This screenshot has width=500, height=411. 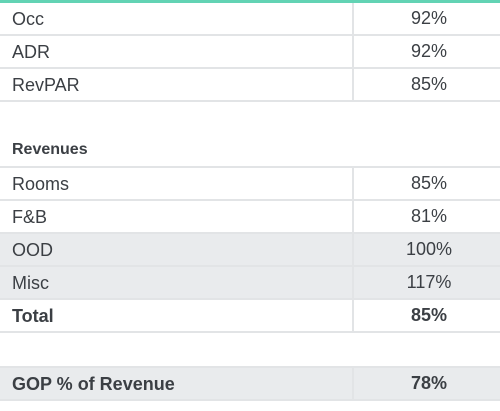 What do you see at coordinates (250, 217) in the screenshot?
I see `table-row-fb: F&B 81%` at bounding box center [250, 217].